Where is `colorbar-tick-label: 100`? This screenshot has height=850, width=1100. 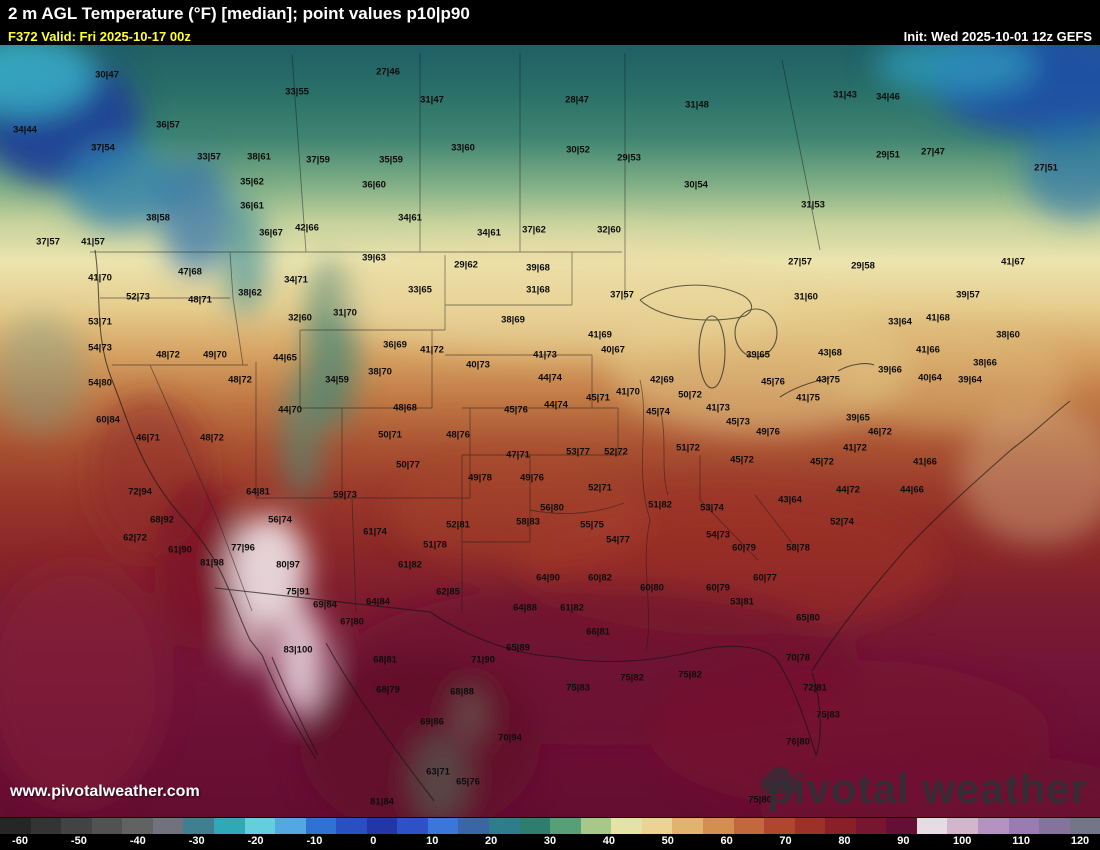
colorbar-tick-label: 100 is located at coordinates (962, 841).